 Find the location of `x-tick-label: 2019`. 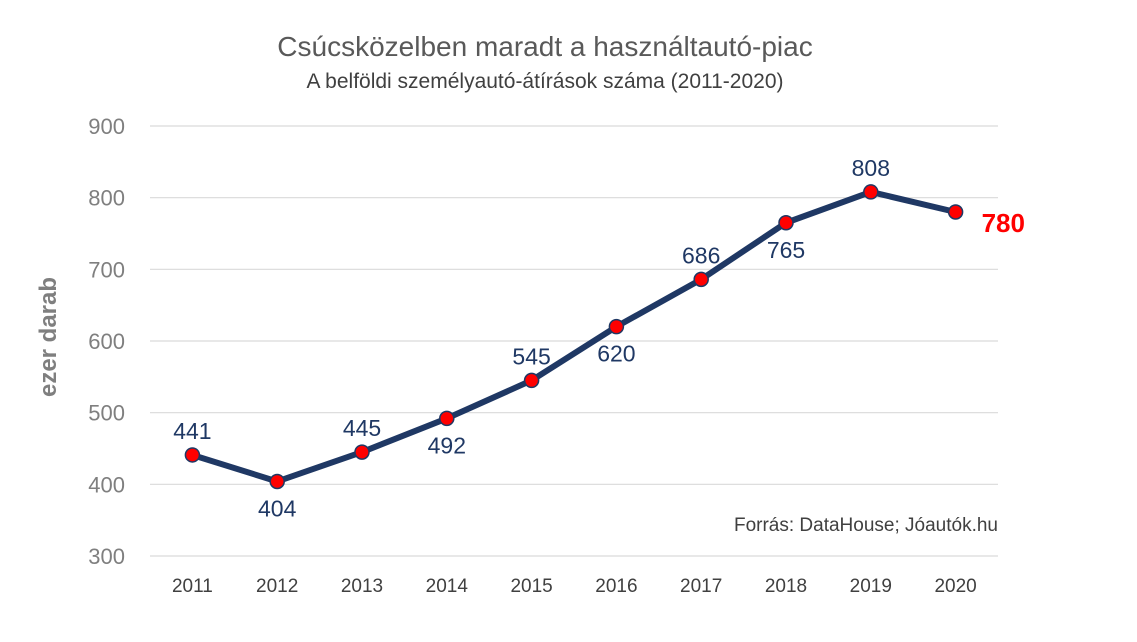

x-tick-label: 2019 is located at coordinates (871, 586).